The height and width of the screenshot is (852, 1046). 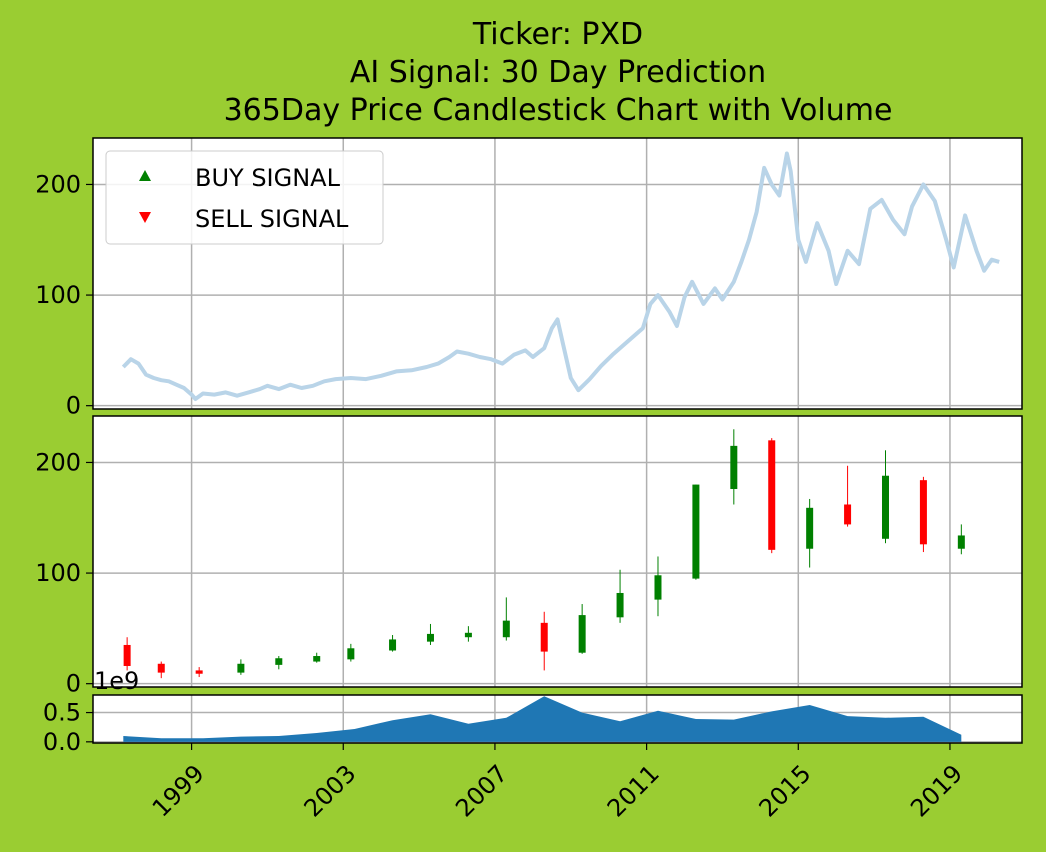 I want to click on volume-scale-label: 1e9, so click(x=116, y=681).